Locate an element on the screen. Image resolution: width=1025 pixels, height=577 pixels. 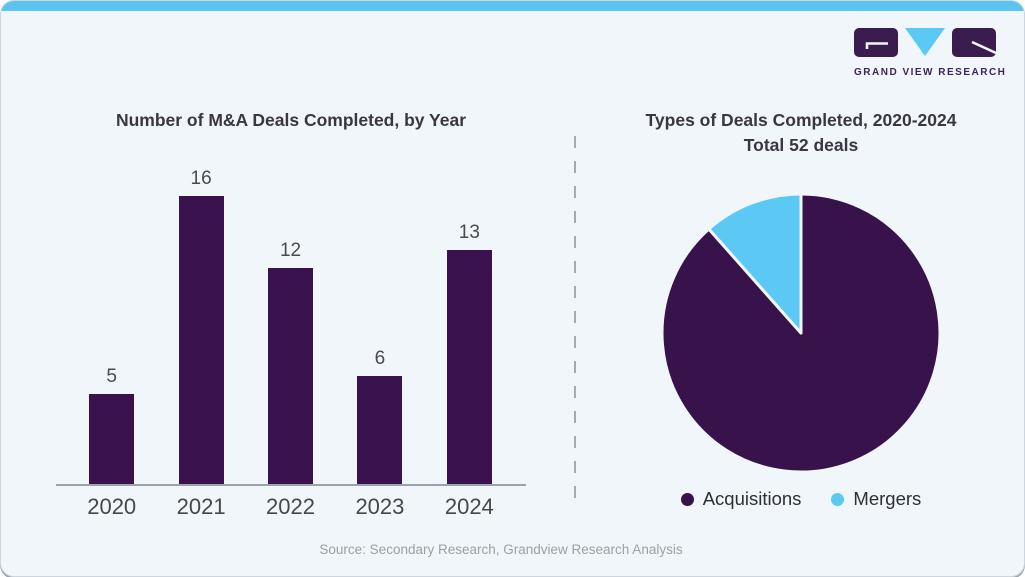
gvr-logo-mark-icon is located at coordinates (925, 42).